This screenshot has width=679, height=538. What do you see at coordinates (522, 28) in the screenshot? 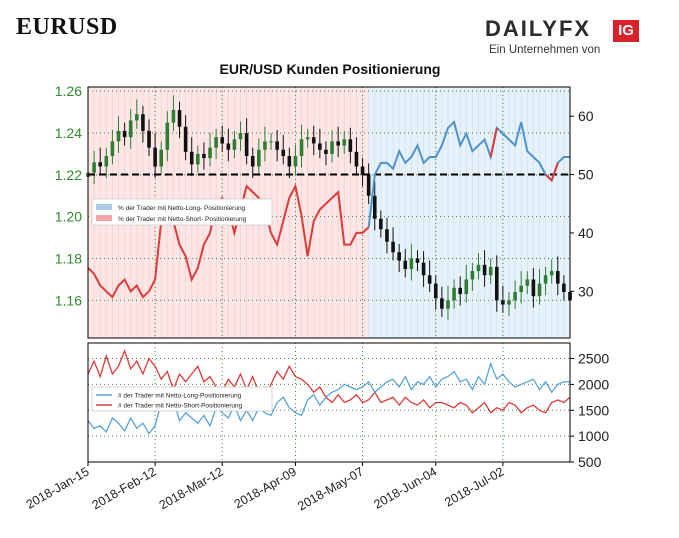
I see `logo-brand-main: DAILY` at bounding box center [522, 28].